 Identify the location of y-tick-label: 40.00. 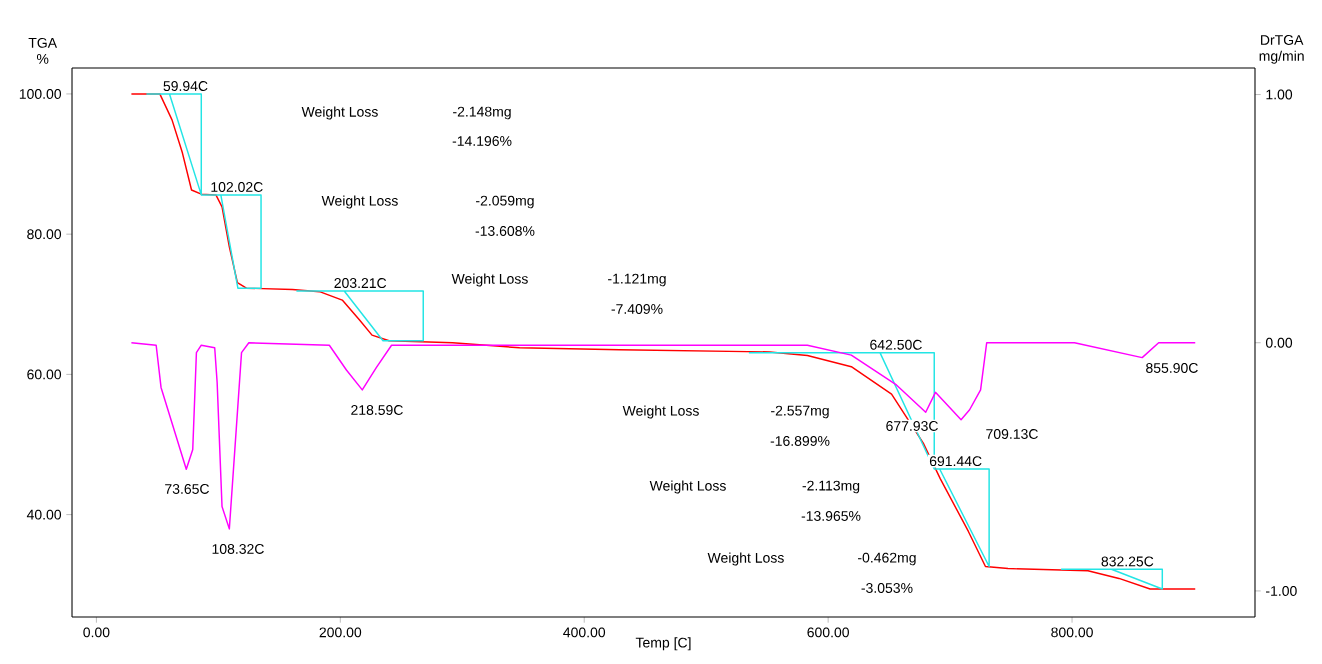
(44, 514).